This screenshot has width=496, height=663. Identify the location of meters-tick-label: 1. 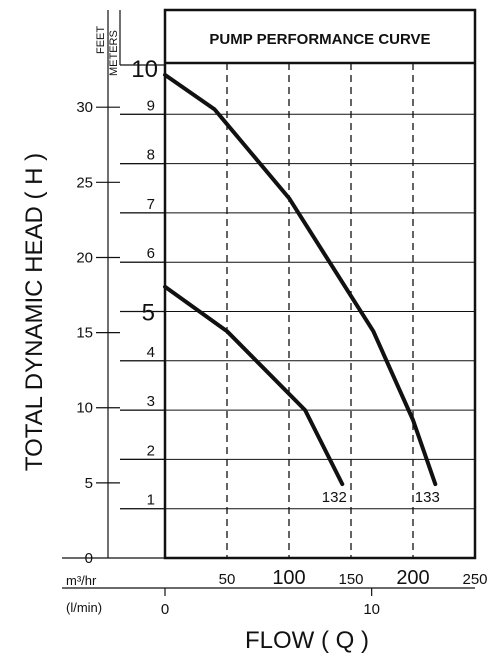
(151, 500).